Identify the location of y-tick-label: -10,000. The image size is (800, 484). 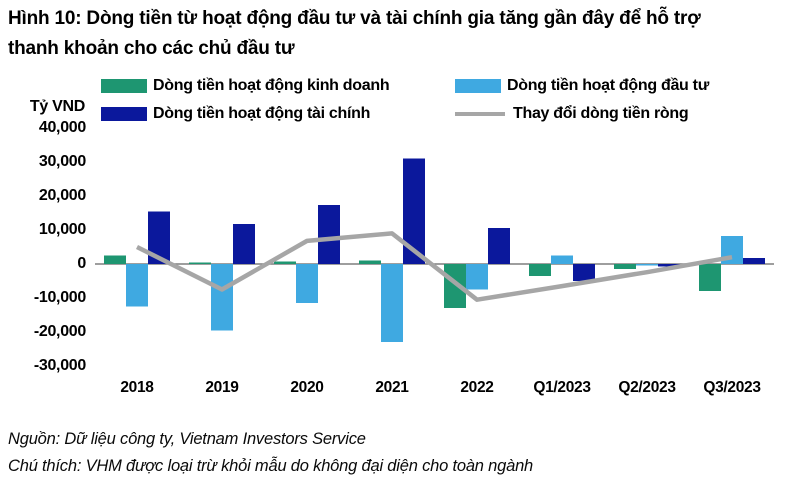
(59, 297).